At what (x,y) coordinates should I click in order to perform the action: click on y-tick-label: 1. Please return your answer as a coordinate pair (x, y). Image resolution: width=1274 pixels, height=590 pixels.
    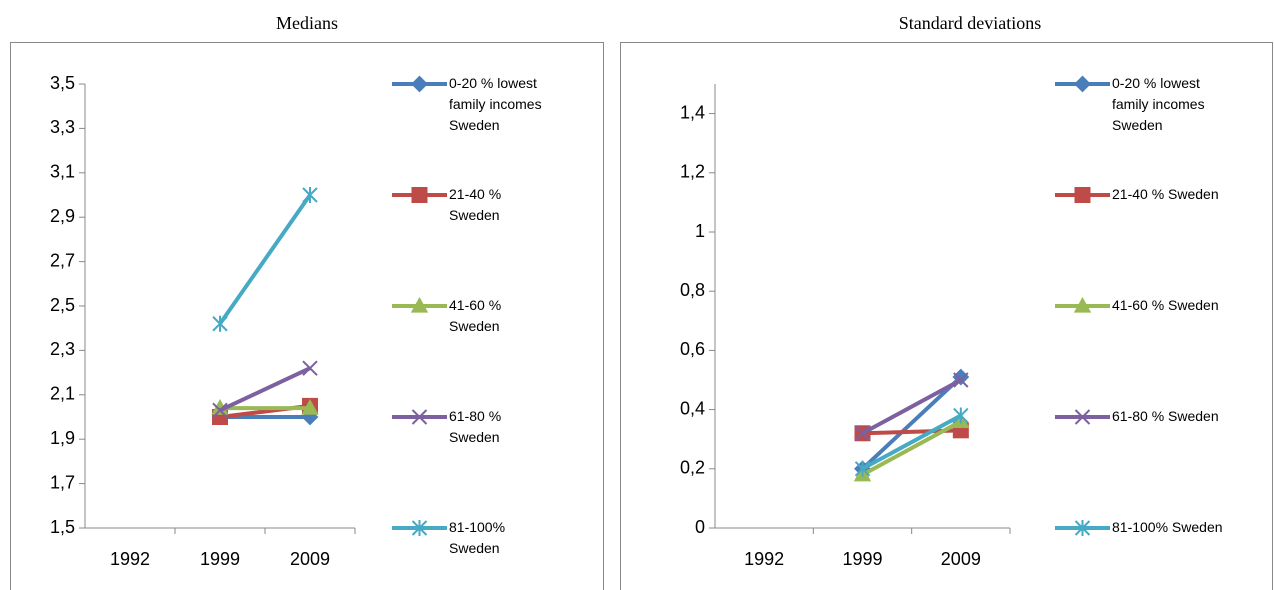
    Looking at the image, I should click on (700, 231).